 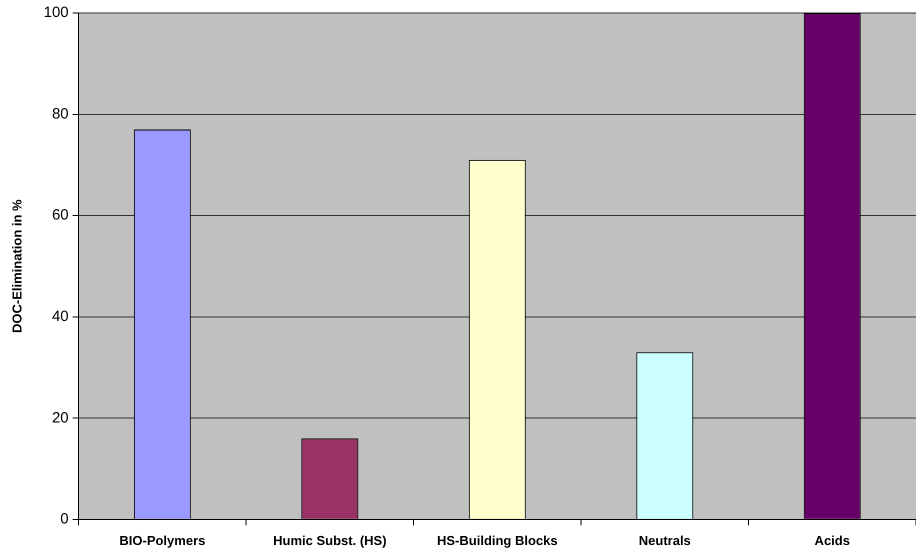 I want to click on y-tick-label: 100, so click(x=56, y=13).